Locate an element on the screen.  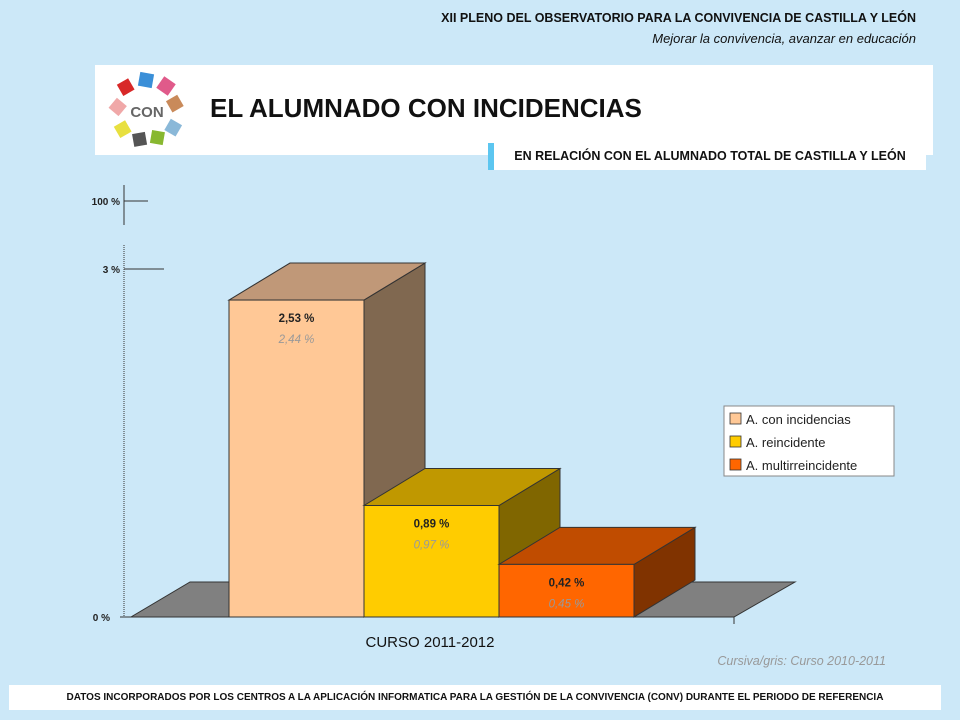
bar-3: 0,42 % 0,45 % is located at coordinates (597, 572).